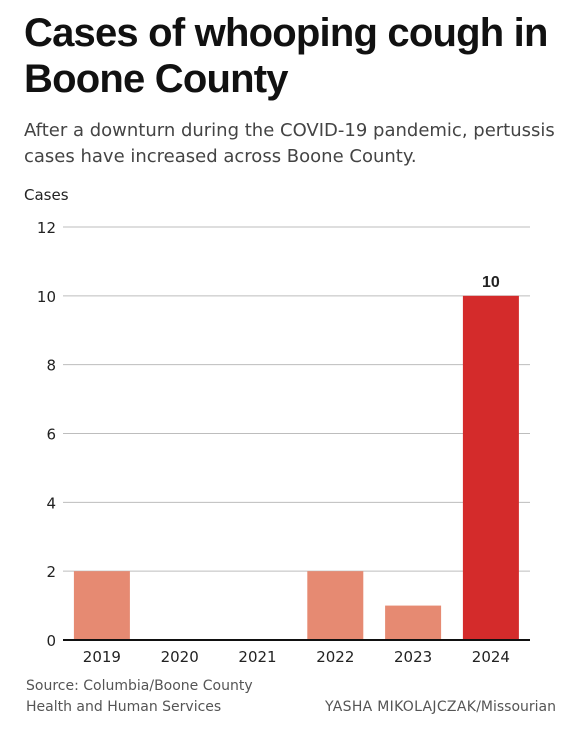 The width and height of the screenshot is (583, 736). What do you see at coordinates (46, 297) in the screenshot?
I see `y-tick-label: 10` at bounding box center [46, 297].